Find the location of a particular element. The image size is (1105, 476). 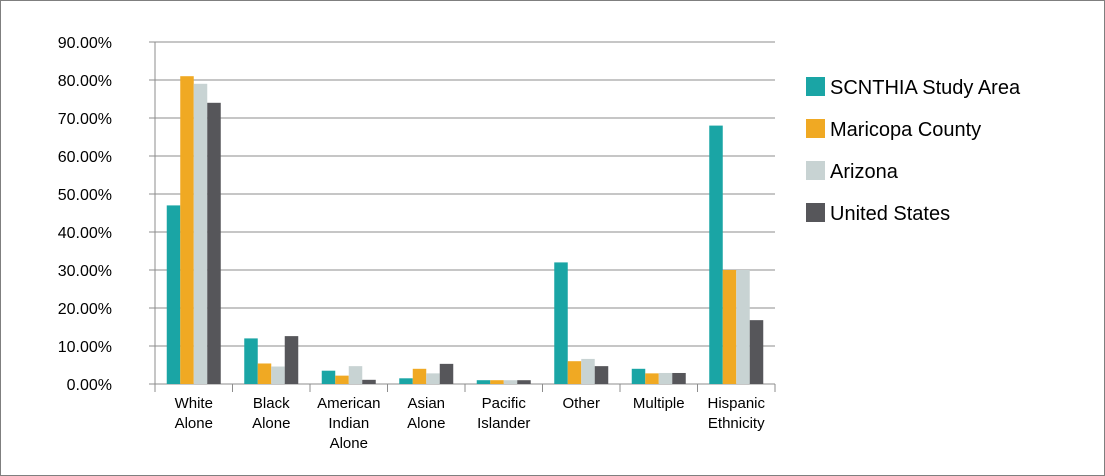

x-tick-label: Hispanic is located at coordinates (736, 403).